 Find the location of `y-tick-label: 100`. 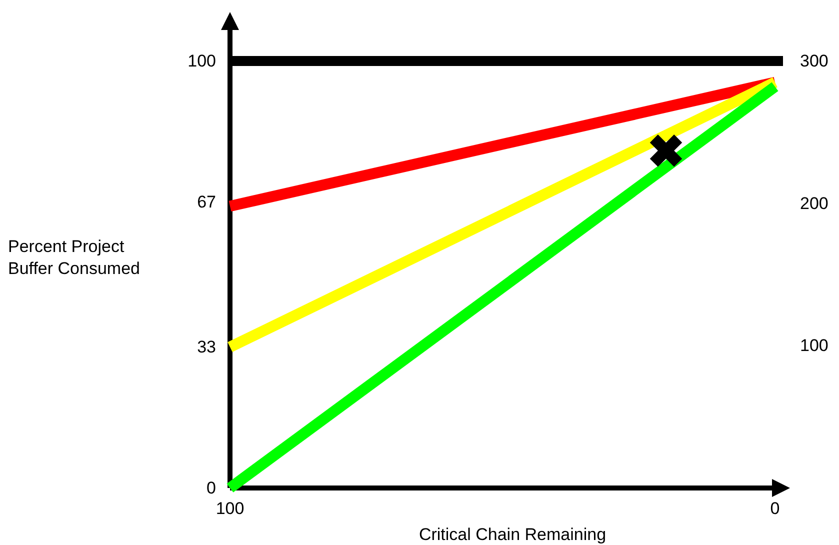

y-tick-label: 100 is located at coordinates (202, 60).